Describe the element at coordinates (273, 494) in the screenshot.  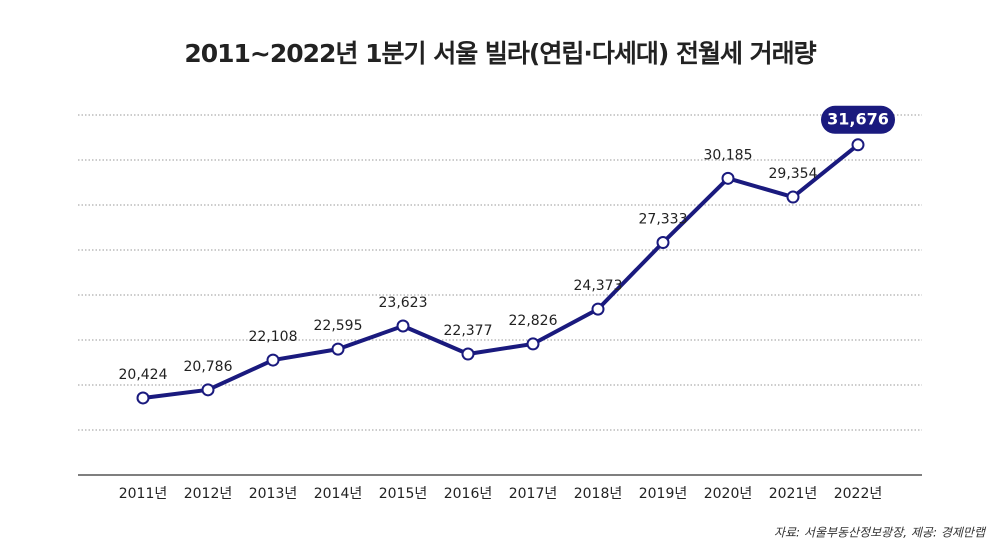
I see `x-tick-label: 2013년` at that location.